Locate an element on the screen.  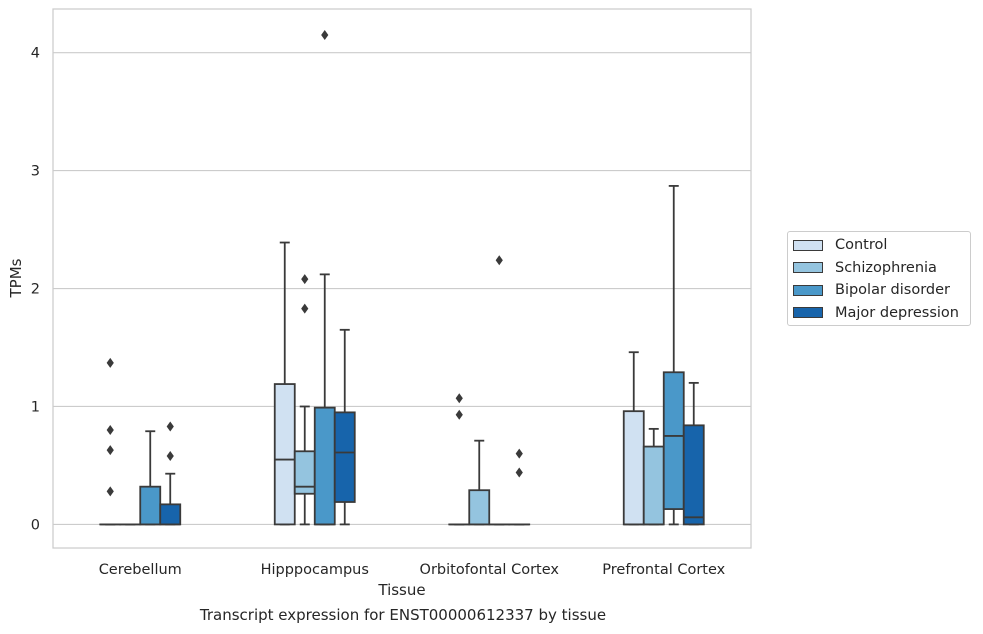
y-tick-label: 2 is located at coordinates (35, 290).